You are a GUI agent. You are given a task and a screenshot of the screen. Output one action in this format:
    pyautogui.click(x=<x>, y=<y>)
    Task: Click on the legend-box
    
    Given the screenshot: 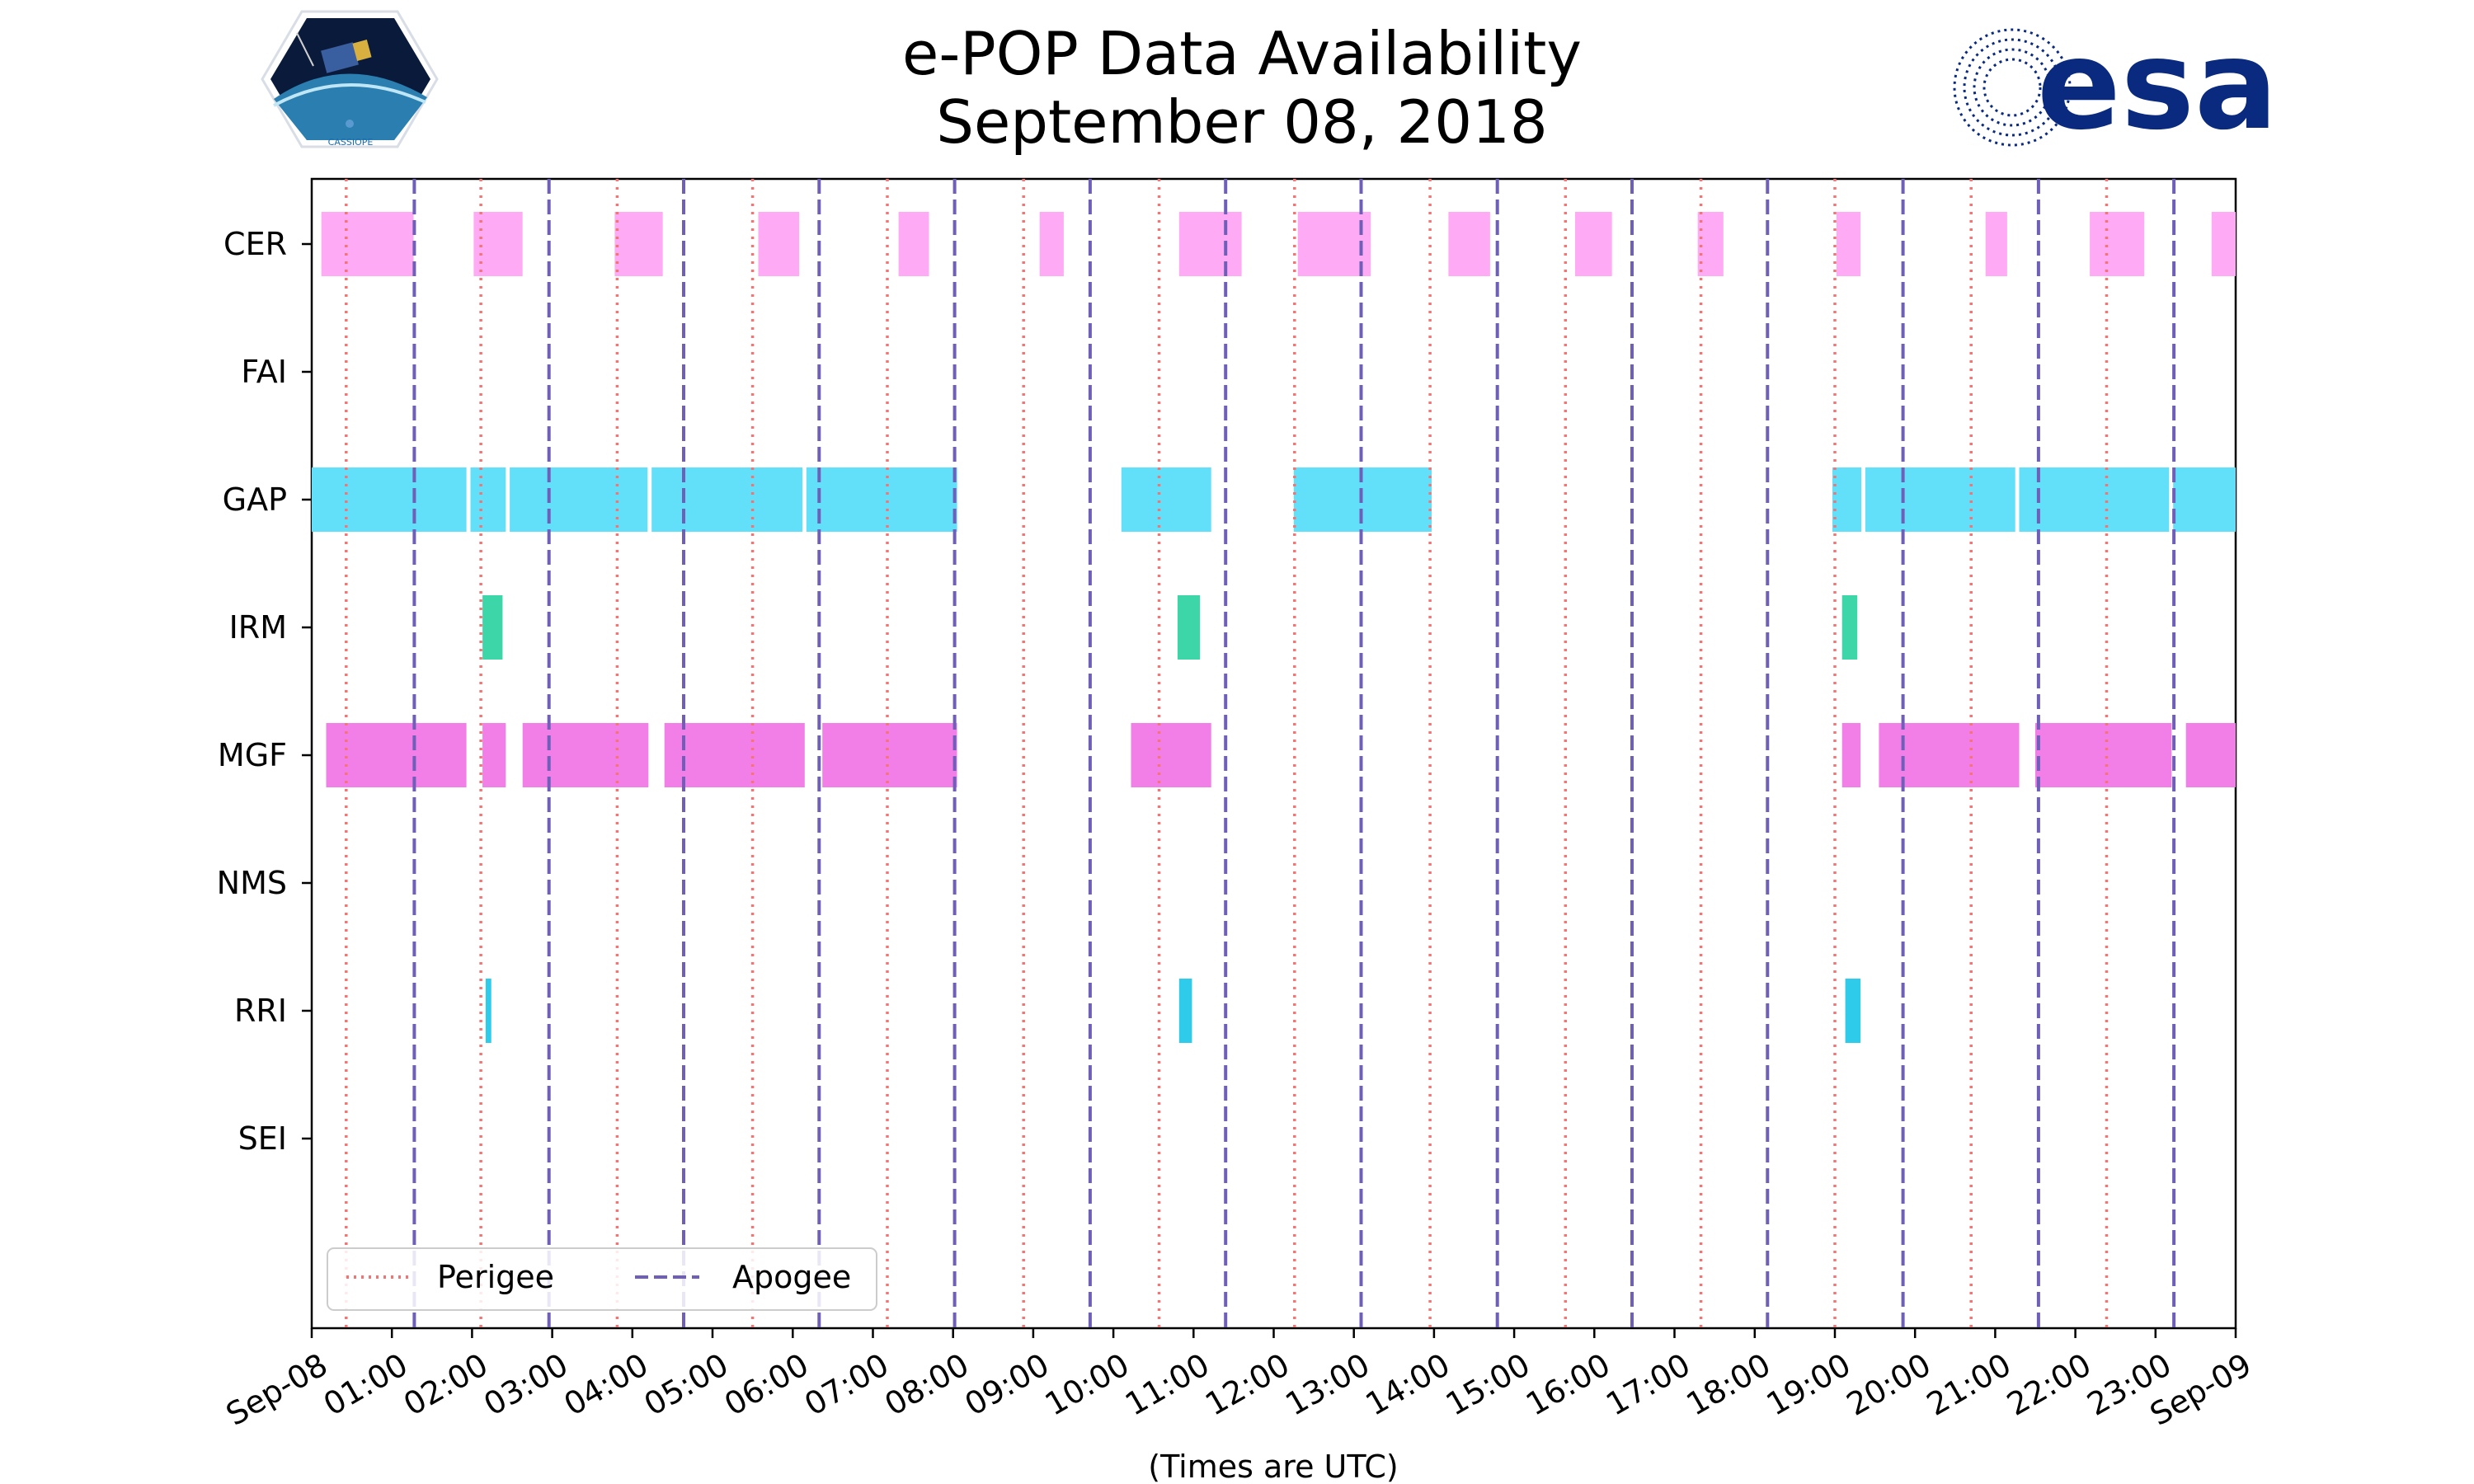 What is the action you would take?
    pyautogui.click(x=602, y=1279)
    